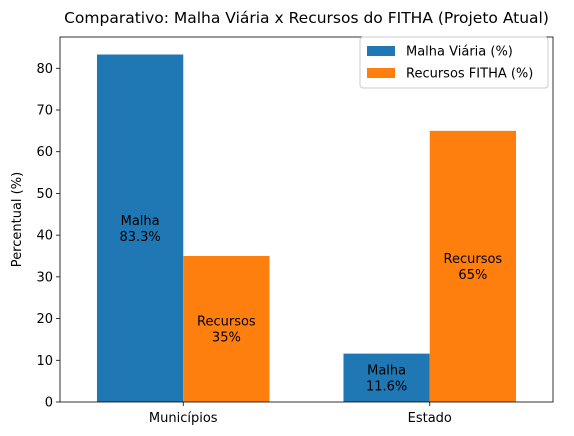 This screenshot has width=574, height=436. I want to click on bar-label: Recursos 65%, so click(473, 267).